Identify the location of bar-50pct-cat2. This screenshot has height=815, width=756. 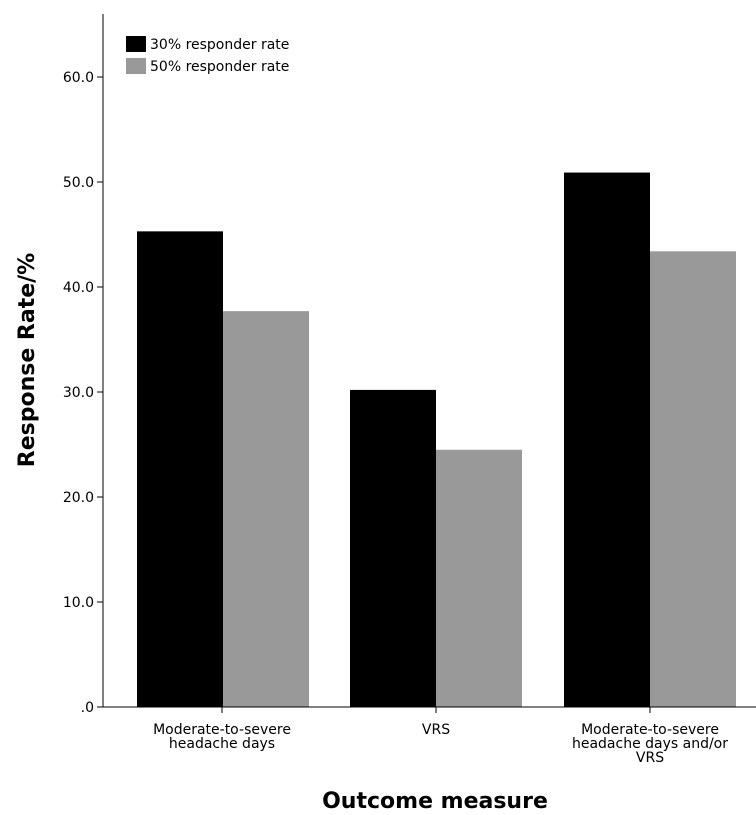
(479, 578).